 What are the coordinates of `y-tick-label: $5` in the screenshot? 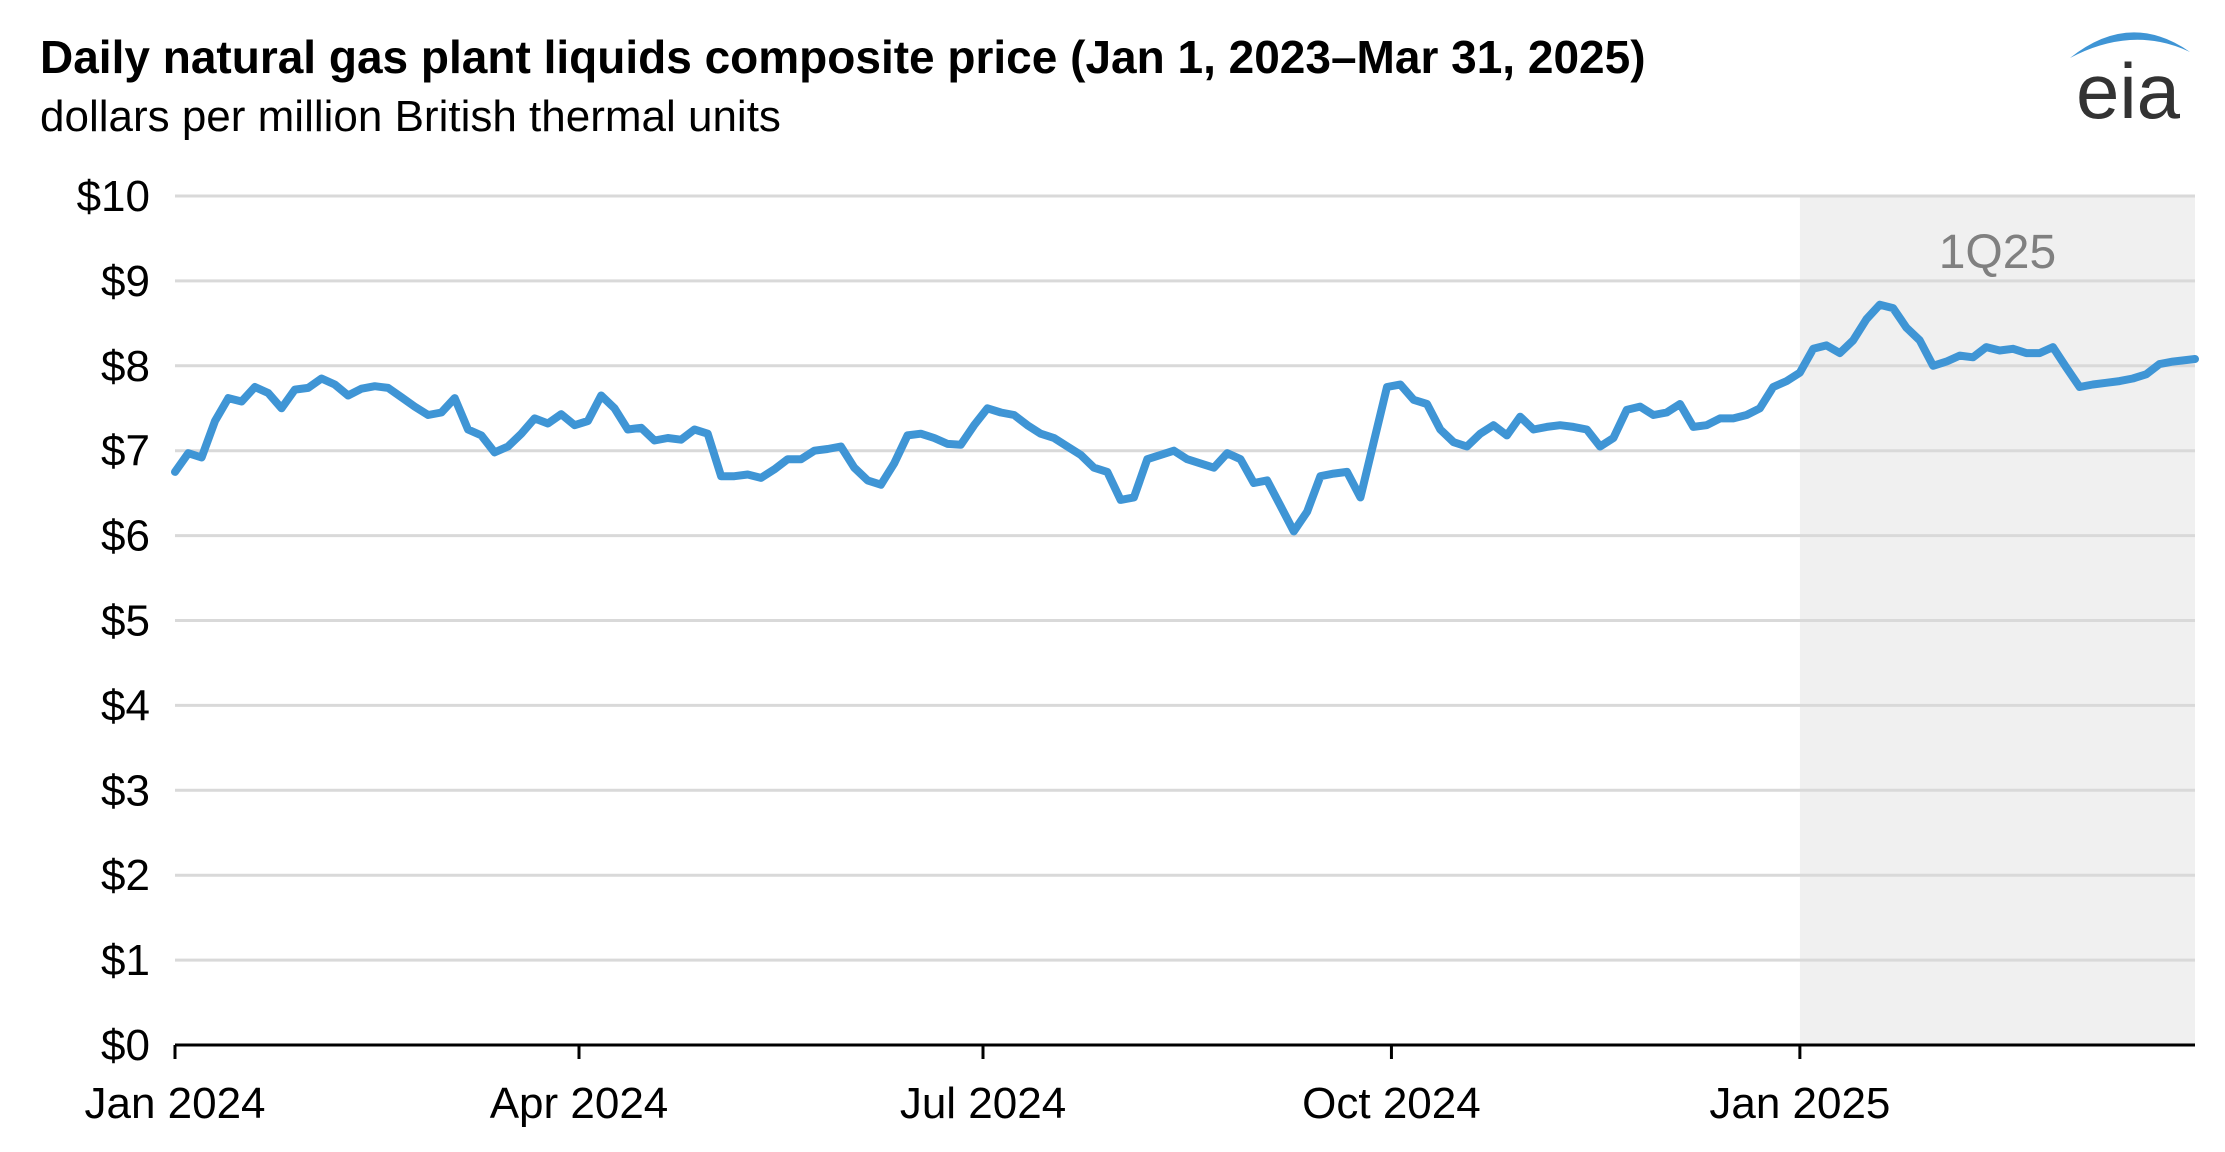 It's located at (125, 621).